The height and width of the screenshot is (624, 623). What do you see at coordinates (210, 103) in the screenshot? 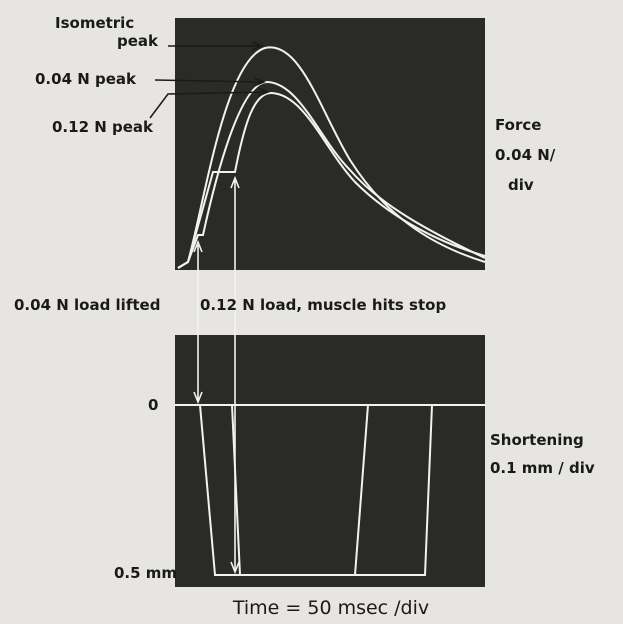
I see `peak-12-pointer` at bounding box center [210, 103].